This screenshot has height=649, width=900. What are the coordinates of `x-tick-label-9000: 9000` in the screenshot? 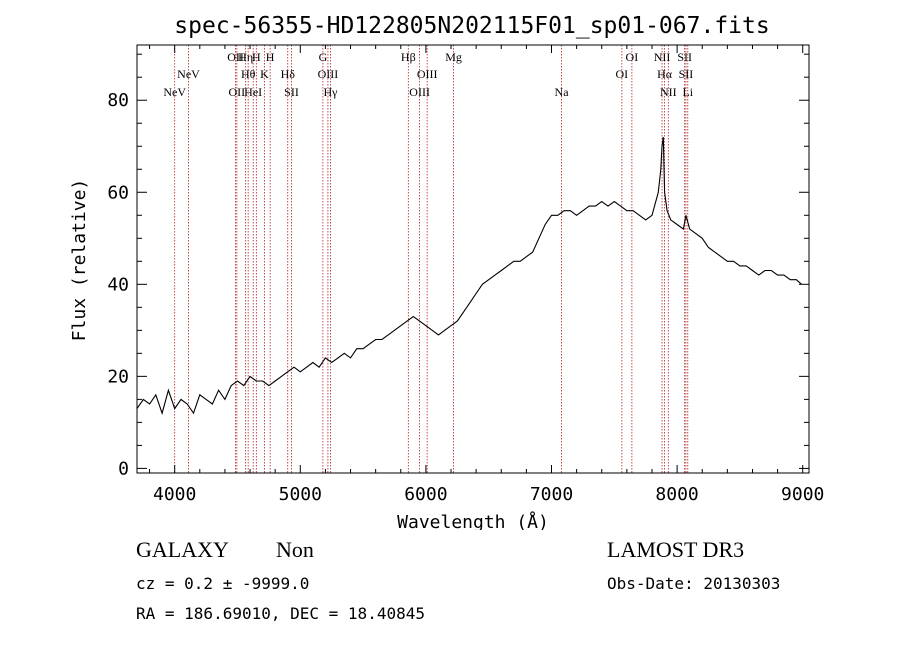 It's located at (802, 494).